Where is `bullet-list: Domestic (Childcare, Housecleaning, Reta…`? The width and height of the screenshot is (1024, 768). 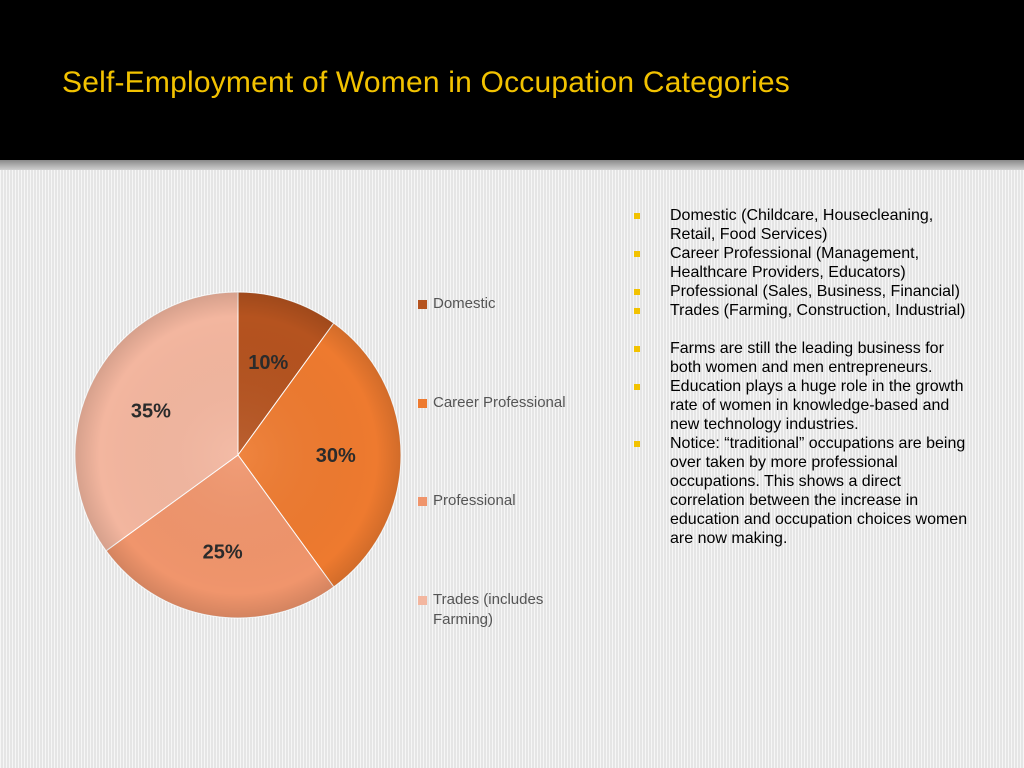
bullet-list: Domestic (Childcare, Housecleaning, Reta… is located at coordinates (802, 377).